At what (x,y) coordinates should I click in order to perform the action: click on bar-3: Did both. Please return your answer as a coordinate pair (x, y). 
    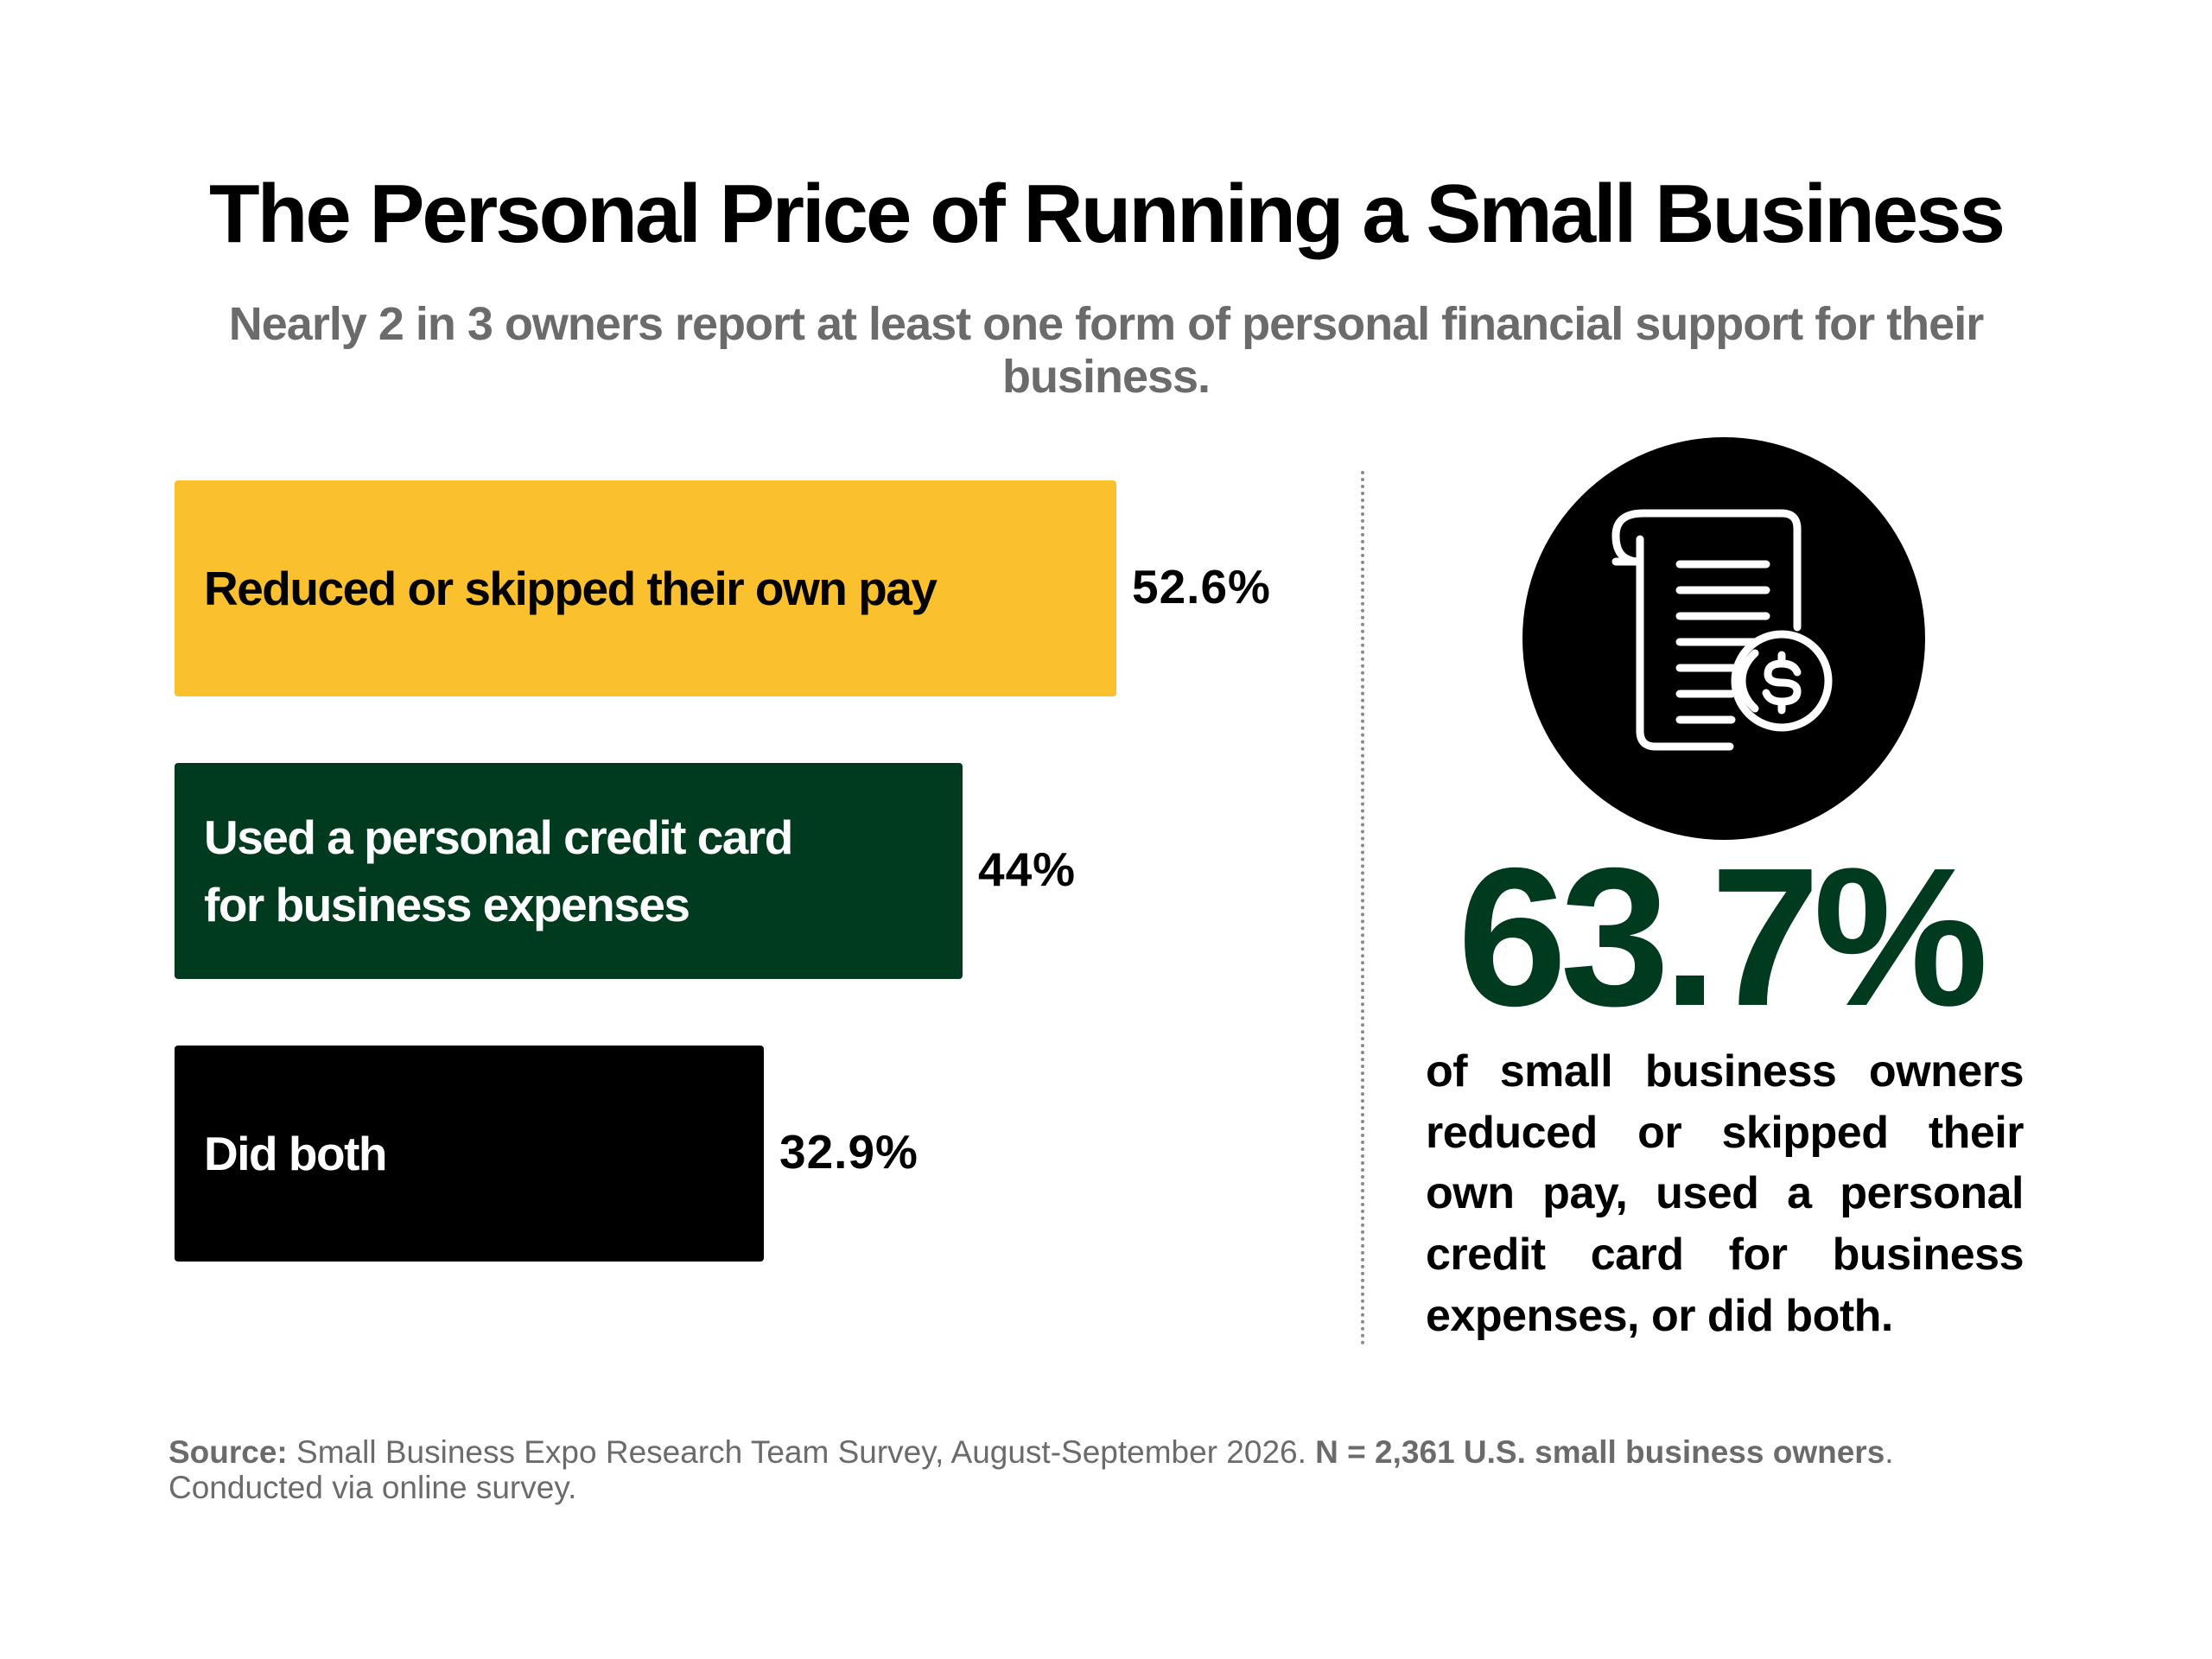
    Looking at the image, I should click on (469, 1154).